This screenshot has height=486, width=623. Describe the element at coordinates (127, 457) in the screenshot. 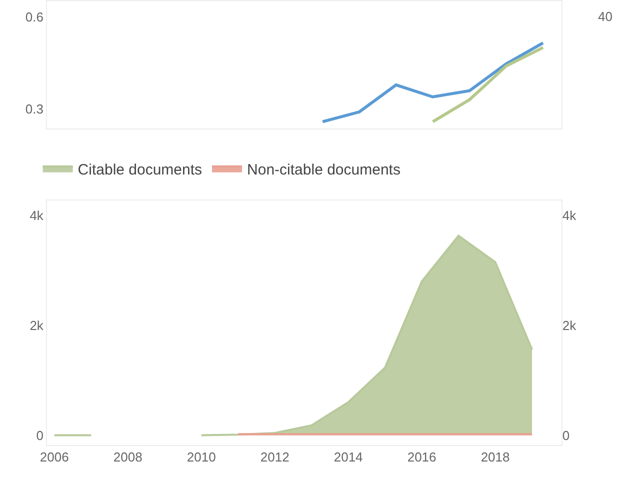

I see `x-tick-label: 2008` at that location.